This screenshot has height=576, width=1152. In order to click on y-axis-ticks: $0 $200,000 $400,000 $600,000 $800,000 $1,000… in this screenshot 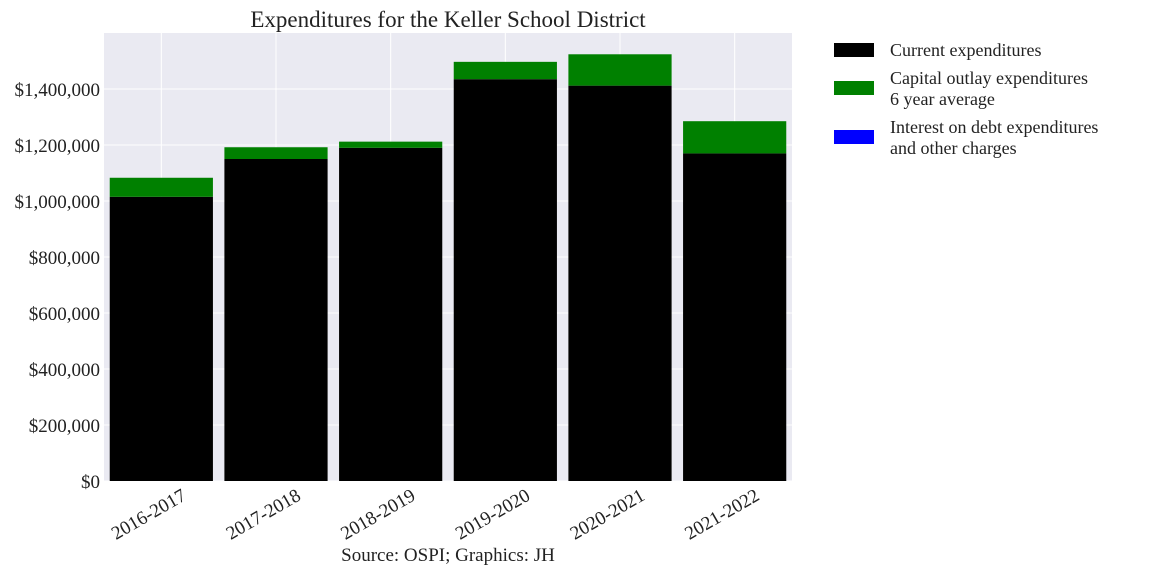, I will do `click(58, 286)`.